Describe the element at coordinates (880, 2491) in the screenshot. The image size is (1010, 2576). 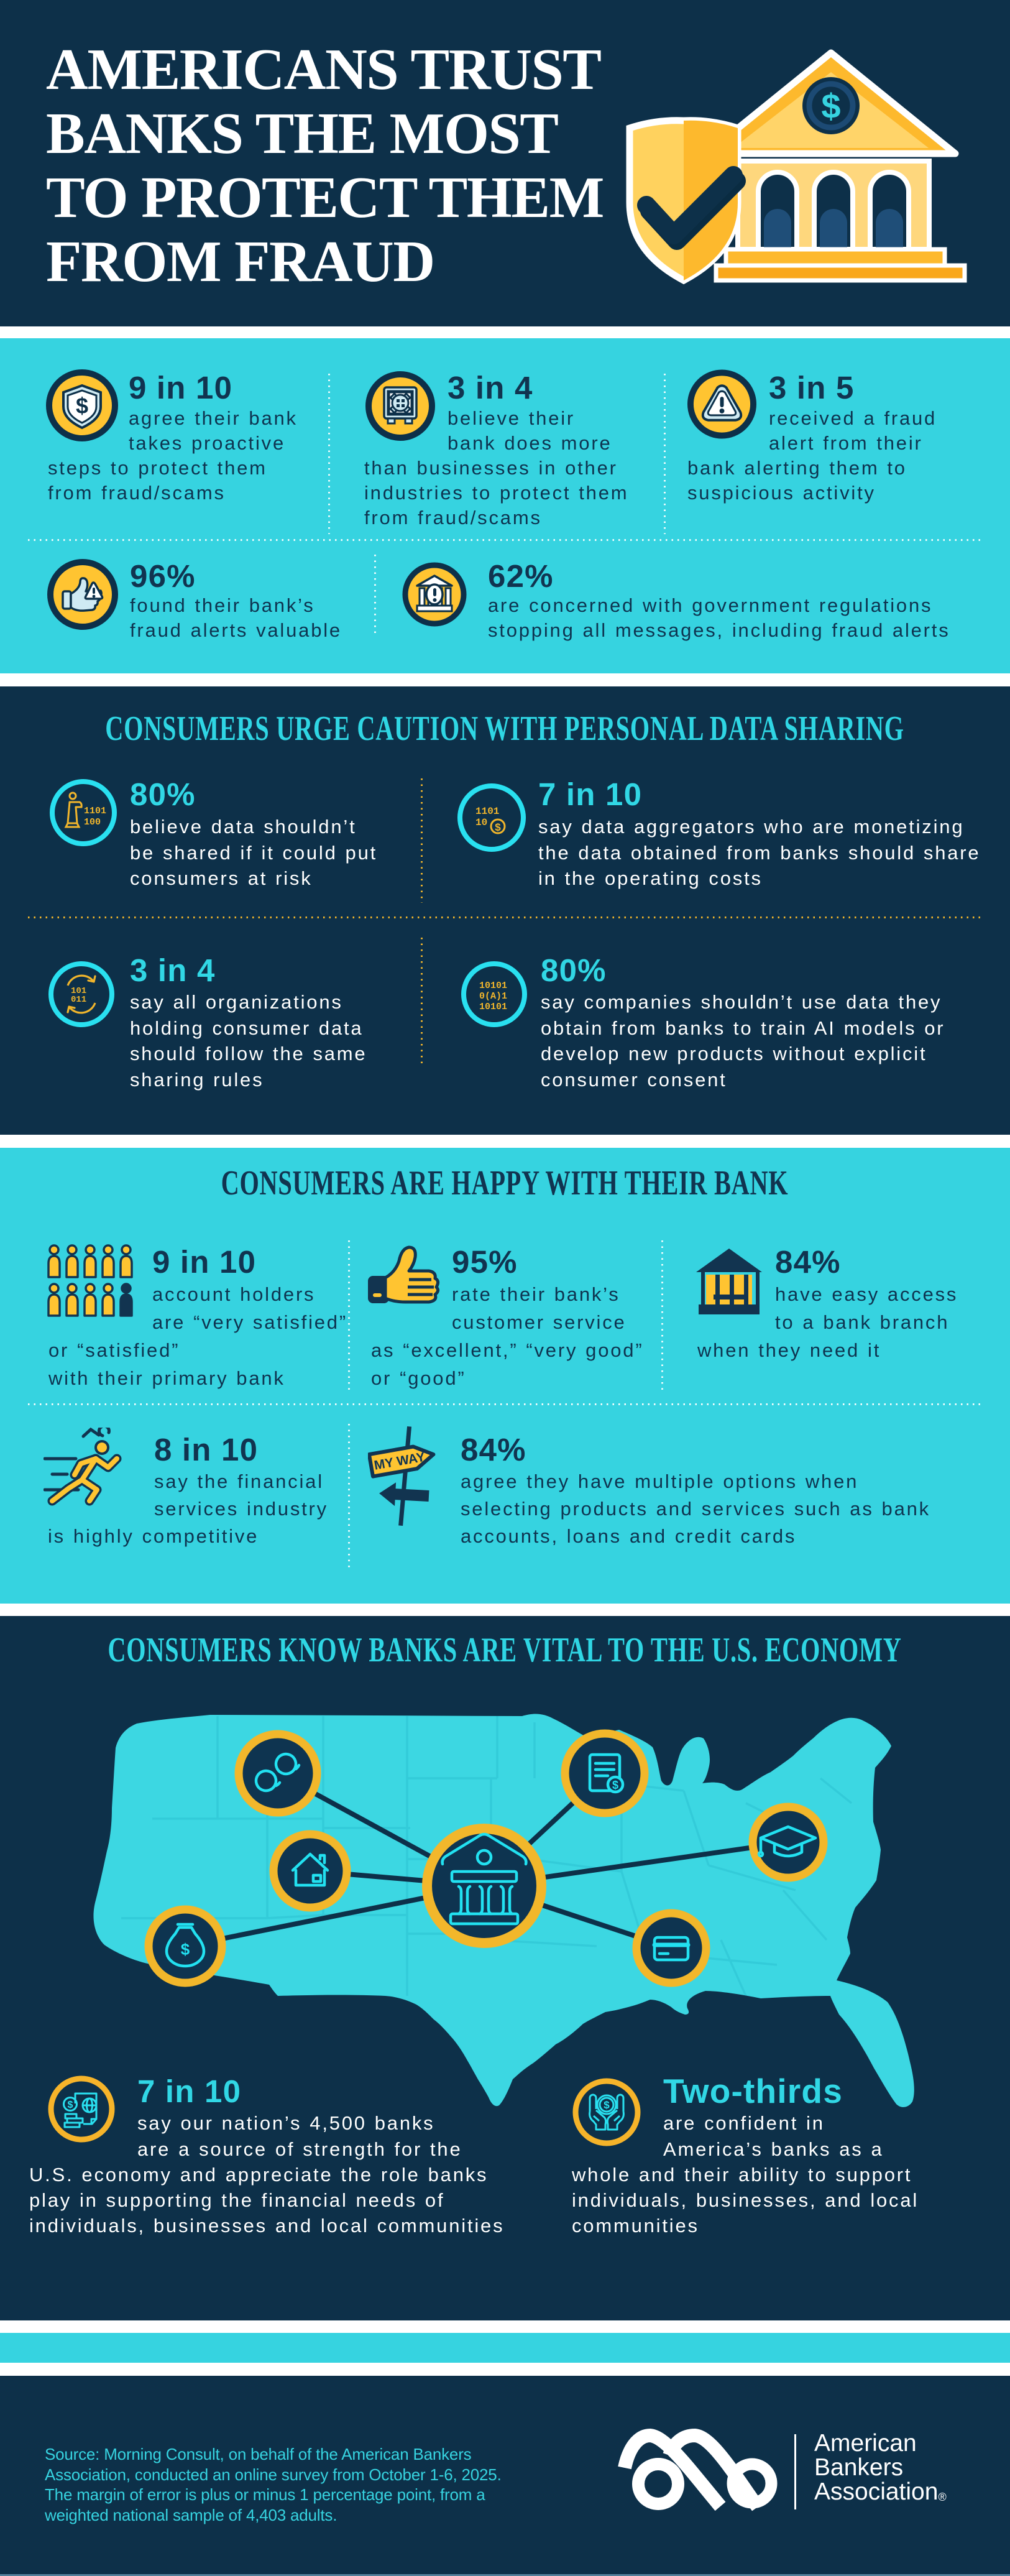
I see `svg-text: Association®` at that location.